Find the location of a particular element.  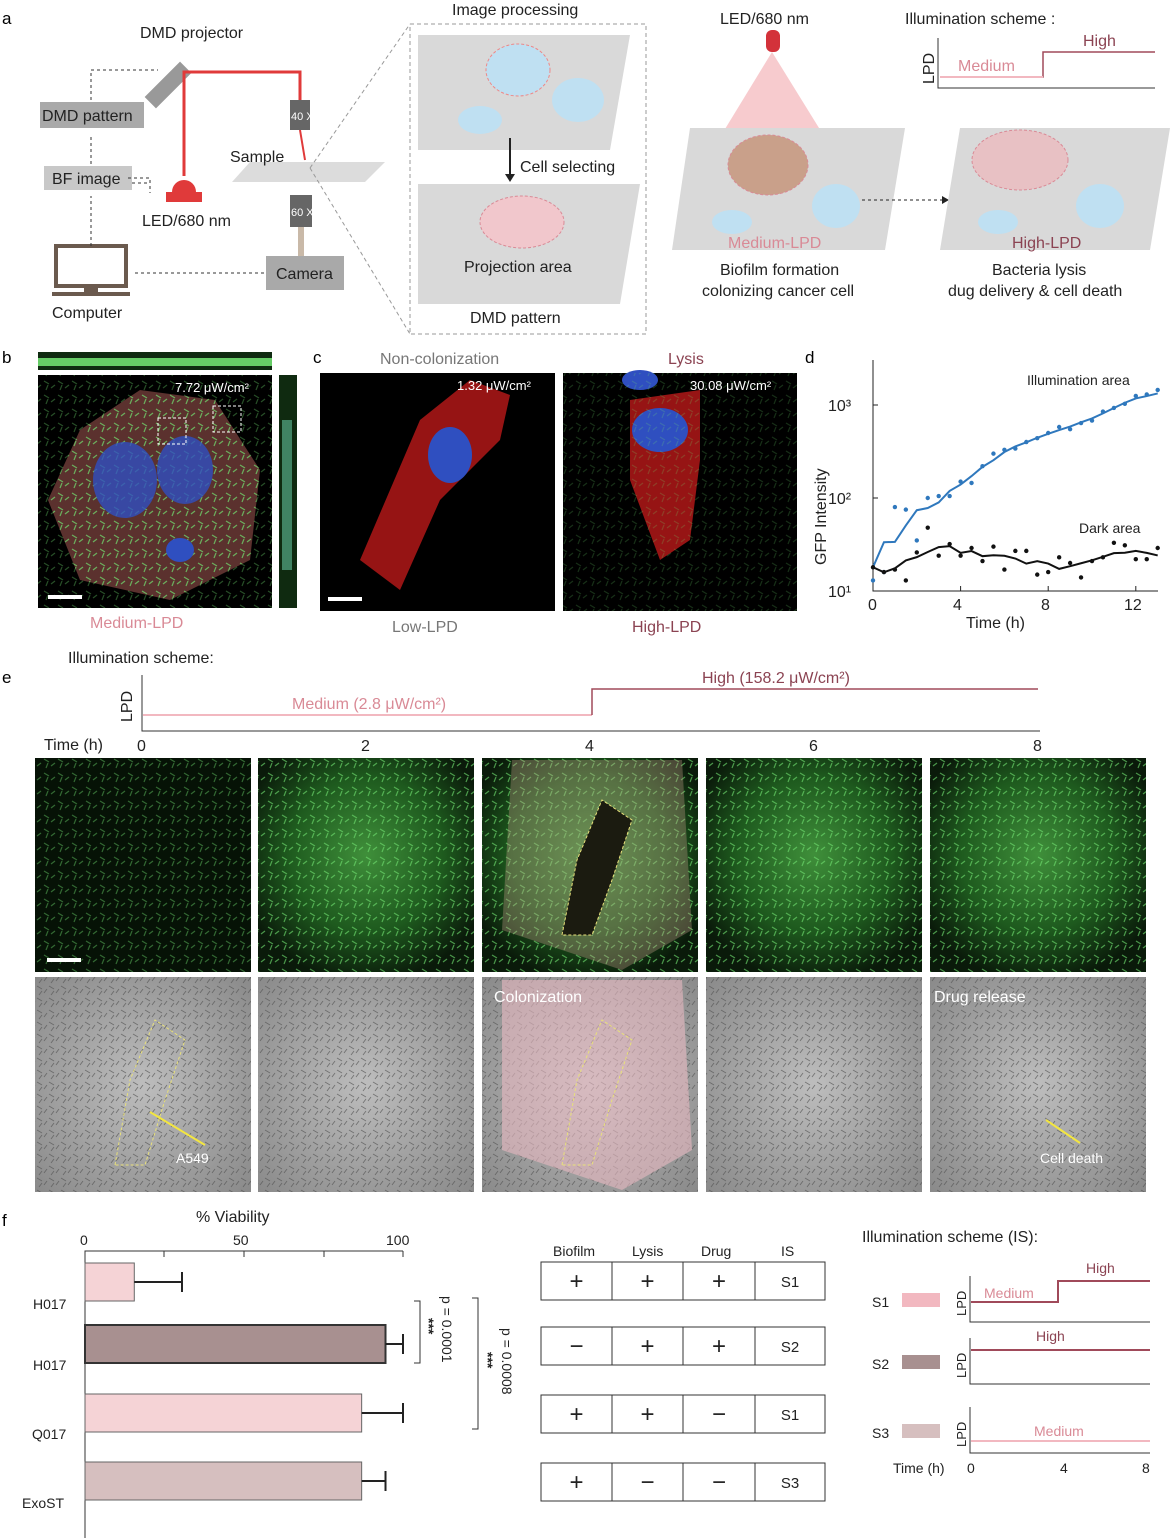

is-s1-medium: Medium is located at coordinates (1009, 1293).